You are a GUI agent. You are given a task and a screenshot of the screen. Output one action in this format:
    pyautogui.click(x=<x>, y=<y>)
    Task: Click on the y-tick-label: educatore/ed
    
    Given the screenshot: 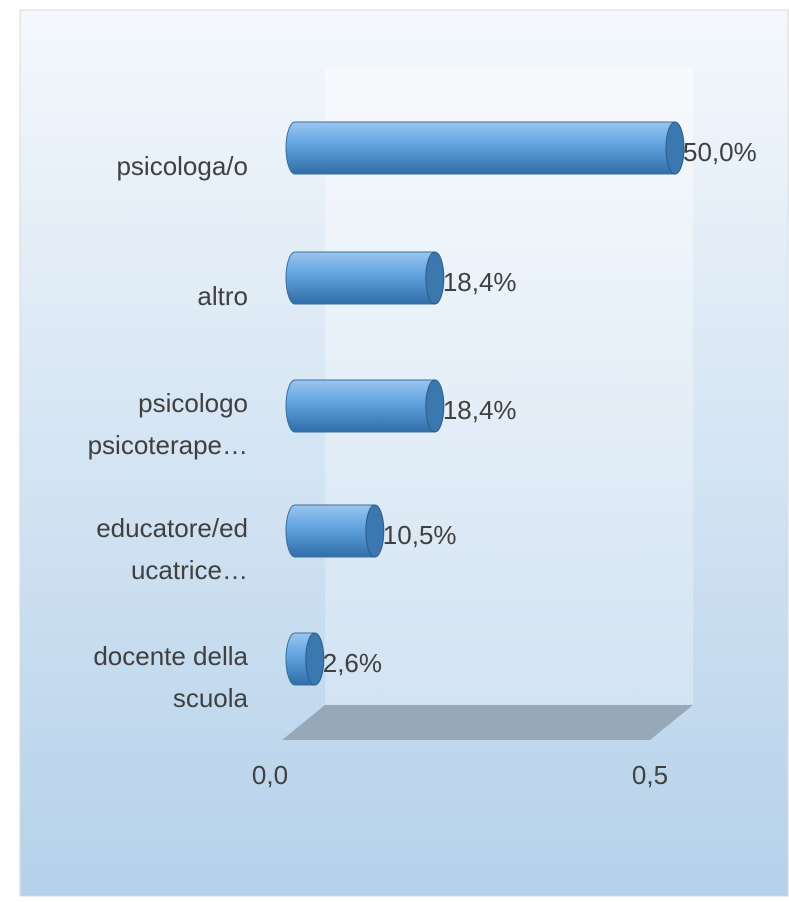 What is the action you would take?
    pyautogui.click(x=172, y=528)
    